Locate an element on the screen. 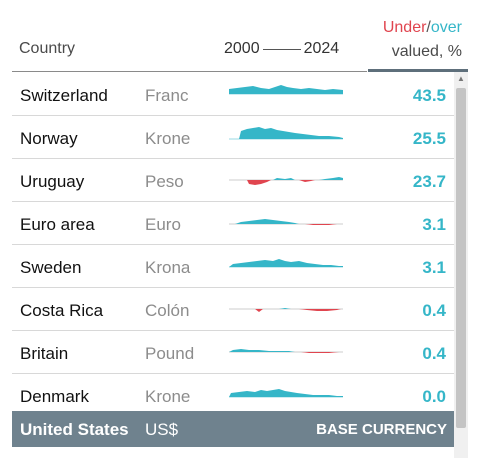 Image resolution: width=480 pixels, height=459 pixels. table-row: Norway Krone 25.5 is located at coordinates (233, 137).